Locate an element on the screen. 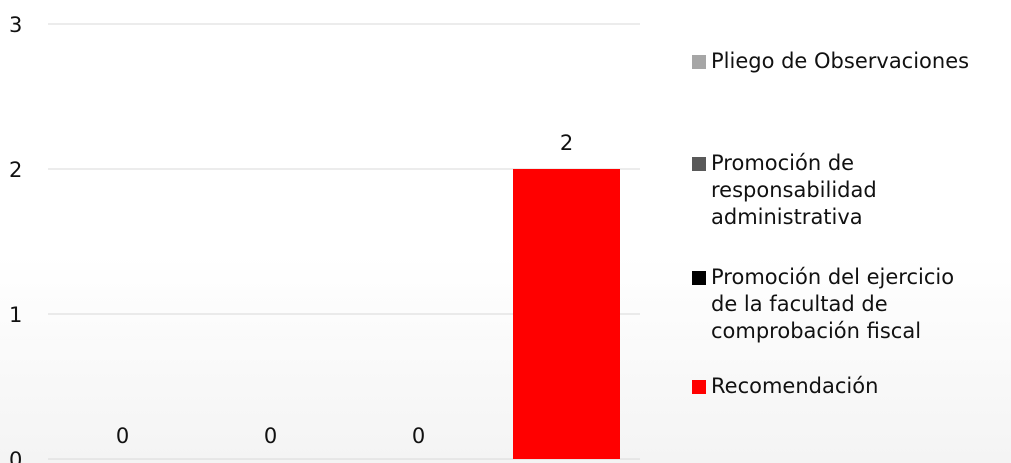 This screenshot has height=463, width=1011. y-tick-label-3: 3 is located at coordinates (15, 25).